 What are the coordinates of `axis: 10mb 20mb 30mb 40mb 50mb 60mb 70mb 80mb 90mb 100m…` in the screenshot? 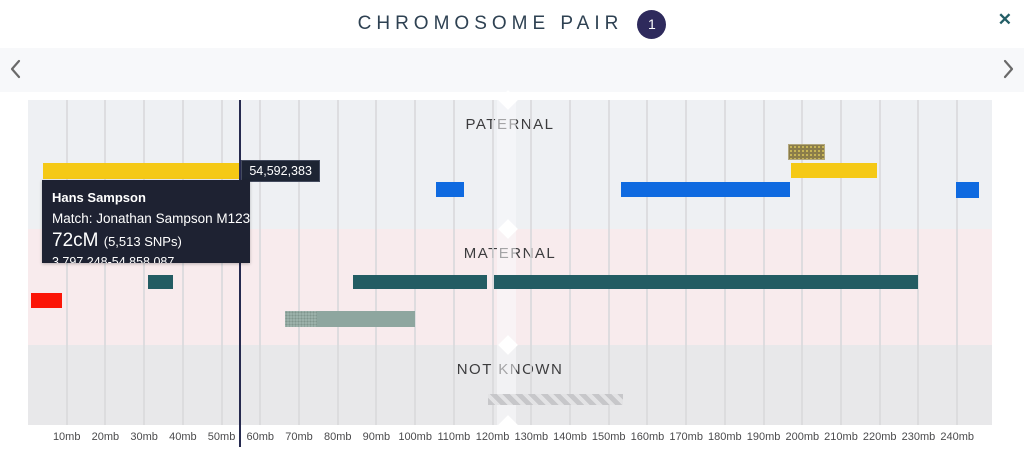 It's located at (510, 436).